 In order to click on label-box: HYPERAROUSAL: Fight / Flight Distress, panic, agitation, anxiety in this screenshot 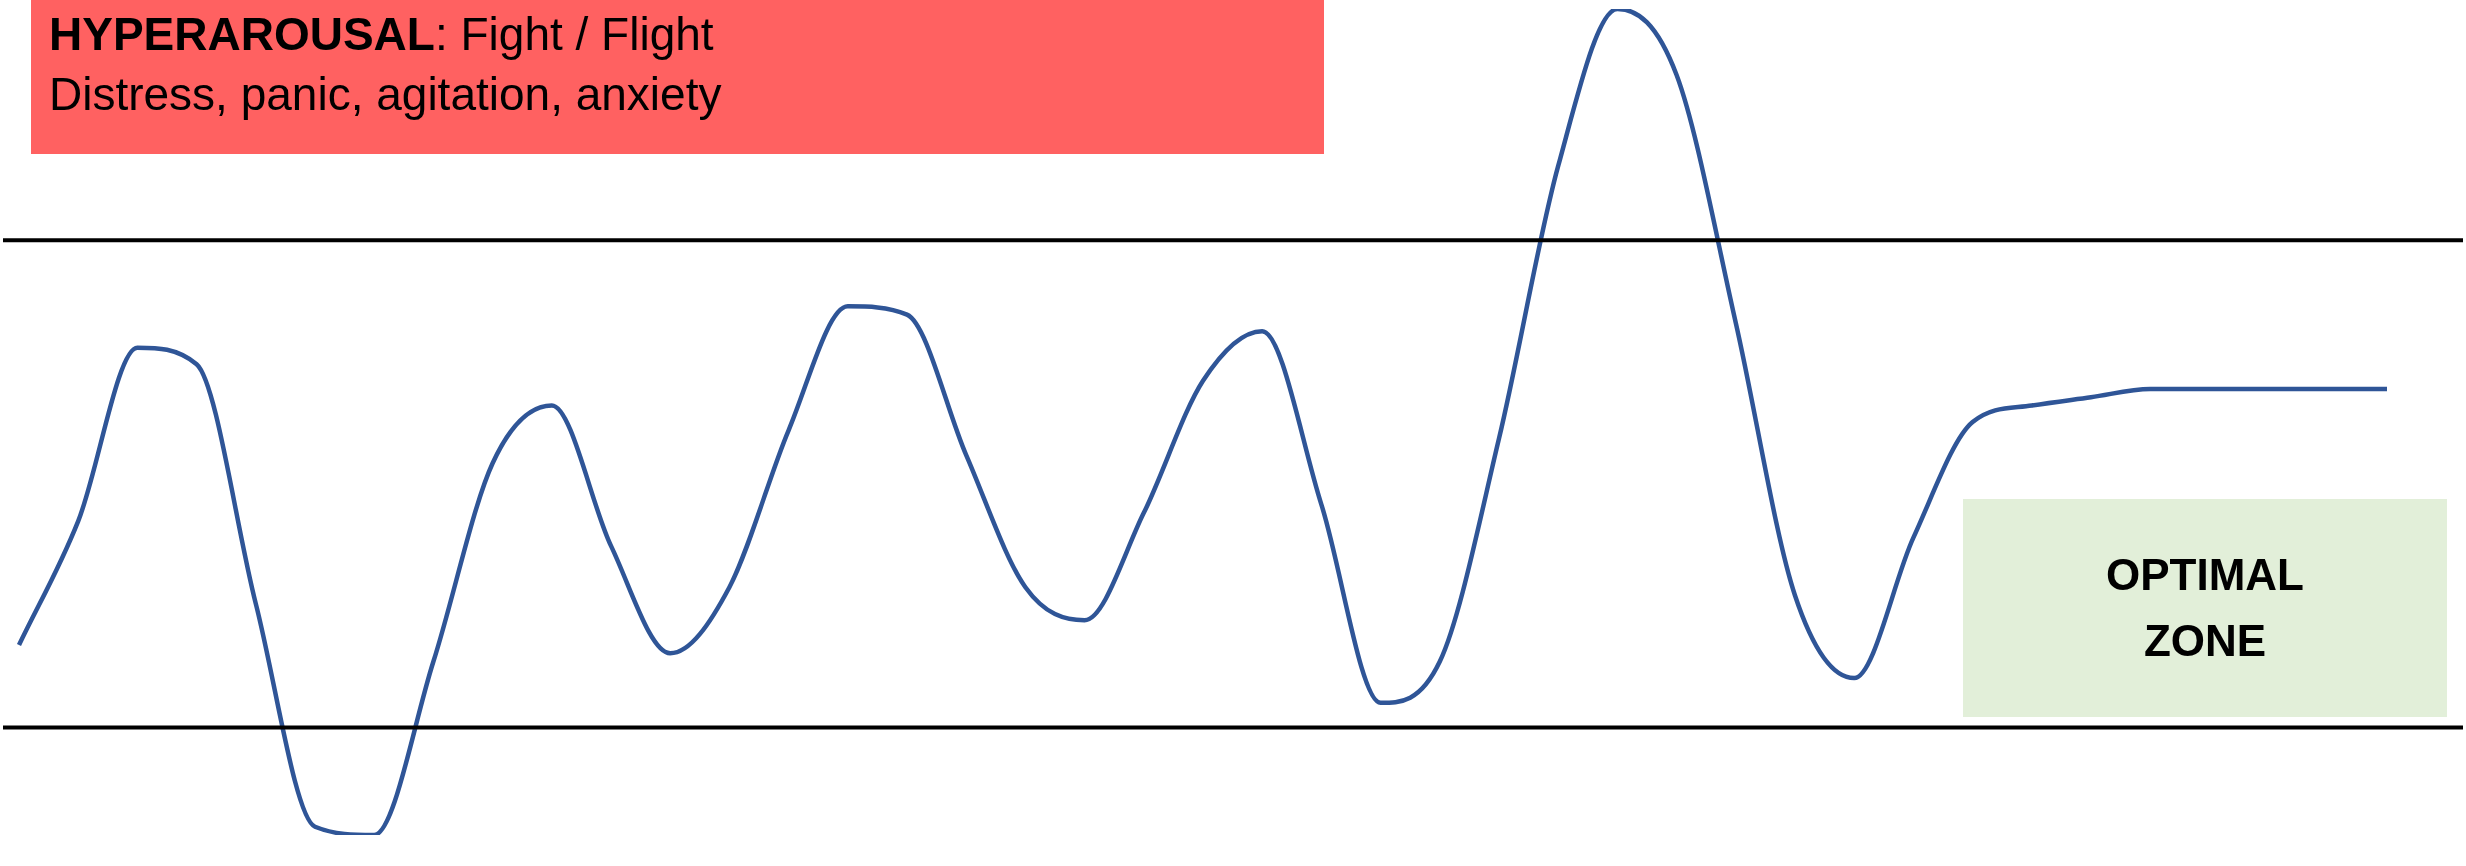, I will do `click(677, 77)`.